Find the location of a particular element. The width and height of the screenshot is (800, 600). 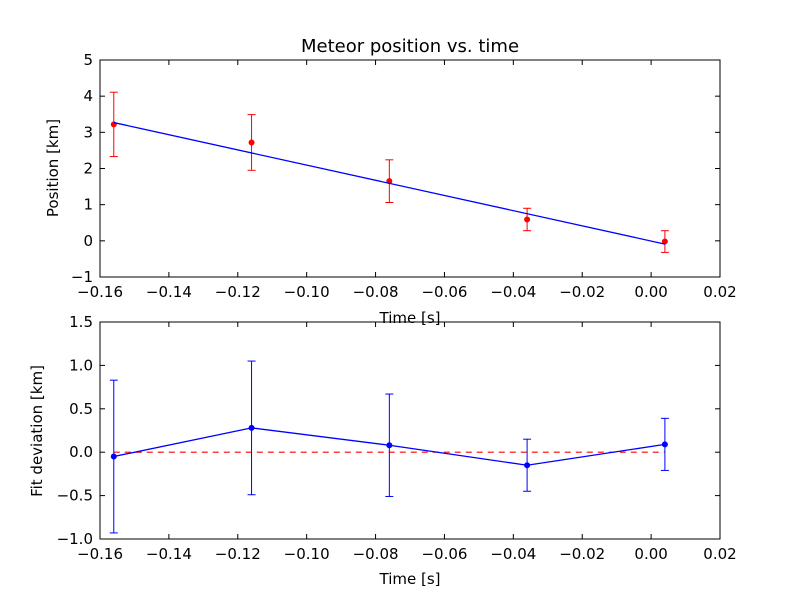

y-tick-label: 3 is located at coordinates (88, 132).